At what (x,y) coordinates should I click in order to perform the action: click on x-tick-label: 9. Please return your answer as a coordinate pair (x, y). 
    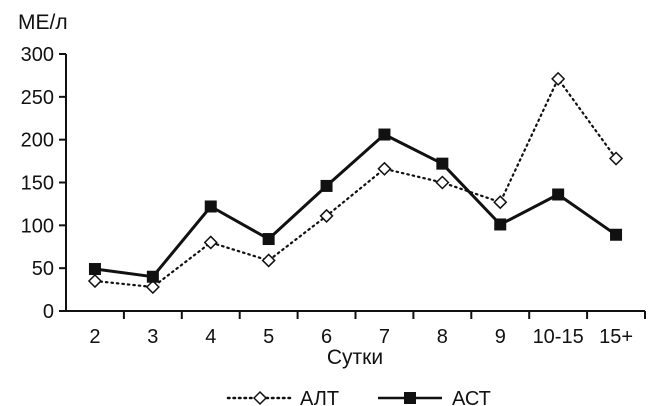
    Looking at the image, I should click on (500, 337).